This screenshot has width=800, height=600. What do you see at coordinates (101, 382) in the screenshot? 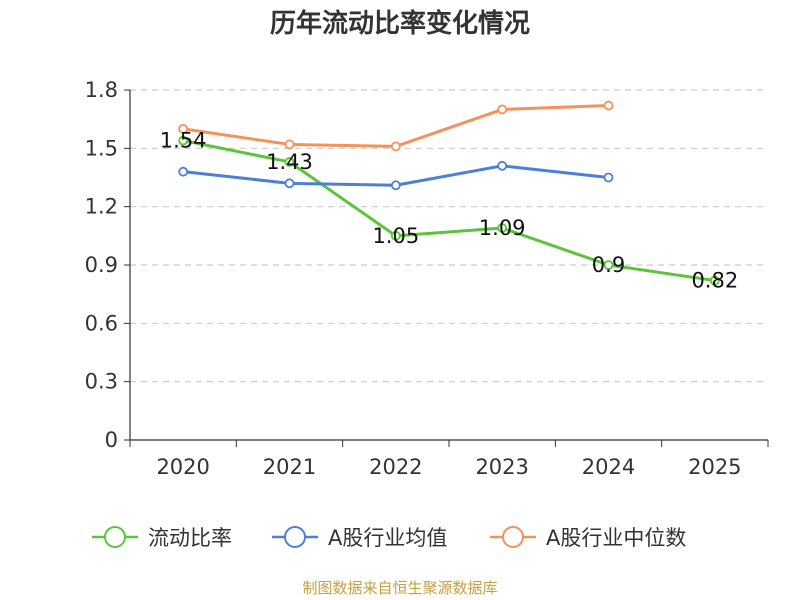
I see `y-tick-label: 0.3` at bounding box center [101, 382].